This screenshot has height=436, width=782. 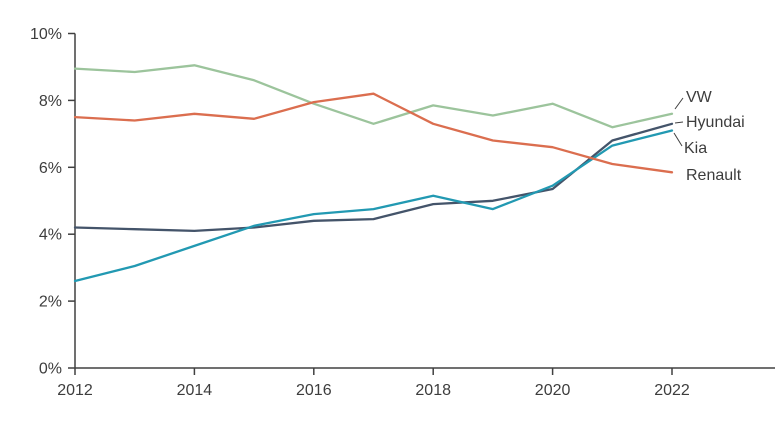 I want to click on hyundai-leader-line, so click(x=679, y=122).